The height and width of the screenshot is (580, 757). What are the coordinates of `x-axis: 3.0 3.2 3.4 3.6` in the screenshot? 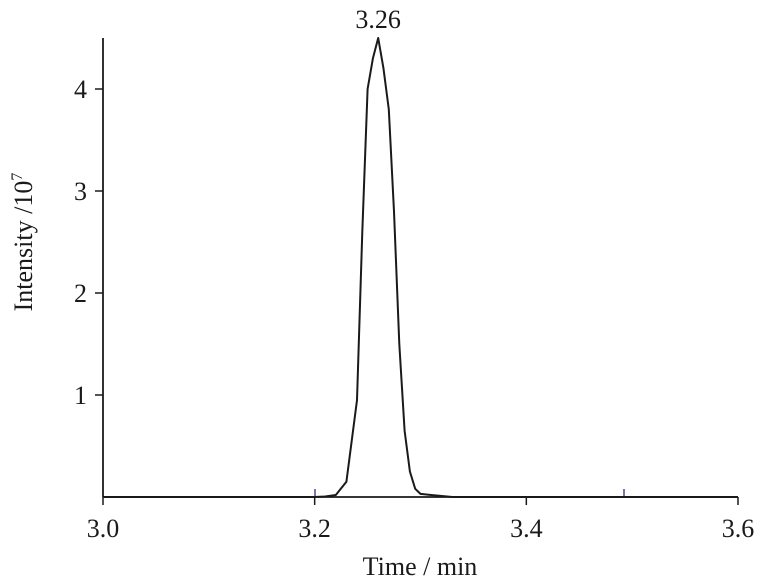 It's located at (421, 519).